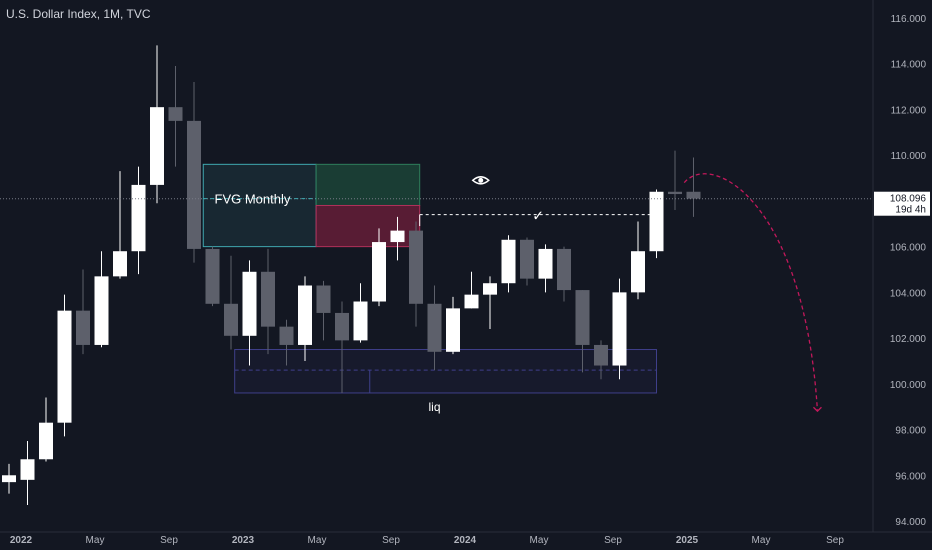 Image resolution: width=932 pixels, height=550 pixels. Describe the element at coordinates (910, 522) in the screenshot. I see `y-tick-label: 94.000` at that location.